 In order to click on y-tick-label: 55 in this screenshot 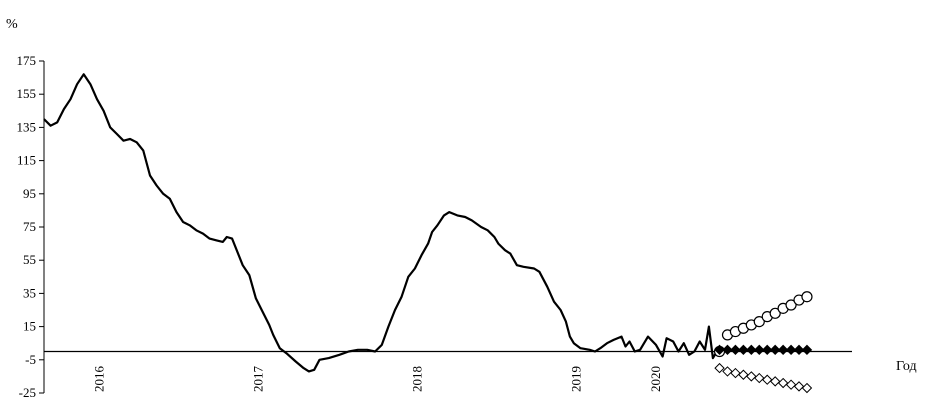, I will do `click(29, 259)`.